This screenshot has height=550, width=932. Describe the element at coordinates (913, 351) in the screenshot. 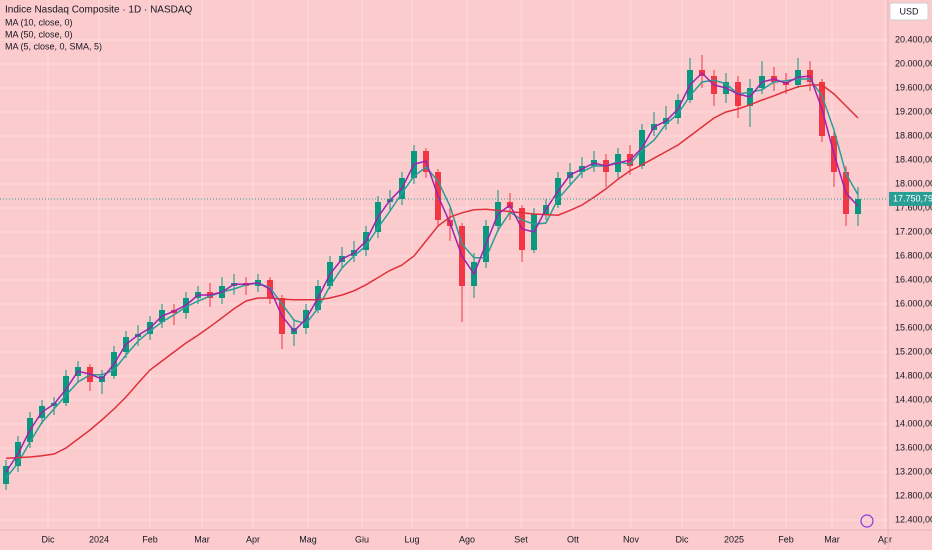

I see `y-tick-label: 15.200,00` at that location.